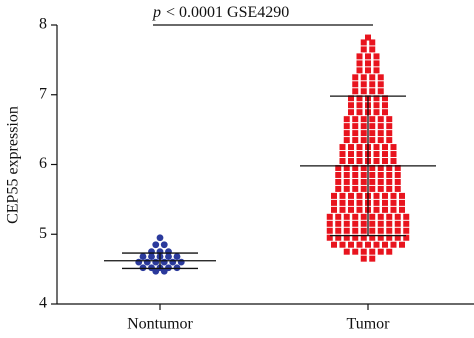  Describe the element at coordinates (369, 324) in the screenshot. I see `x-tick-label: Tumor` at that location.